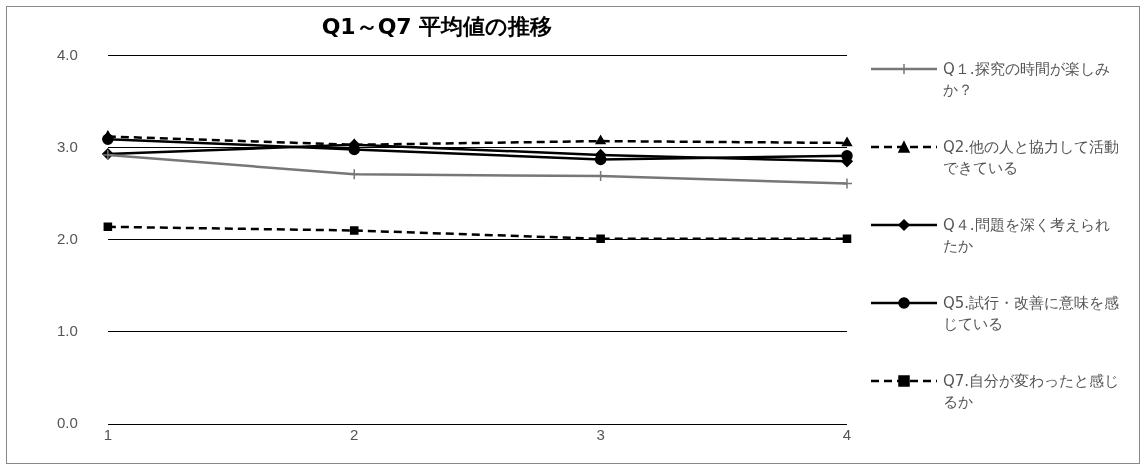  I want to click on legend-label: Q7.自分が変わったと感じるか, so click(1032, 392).